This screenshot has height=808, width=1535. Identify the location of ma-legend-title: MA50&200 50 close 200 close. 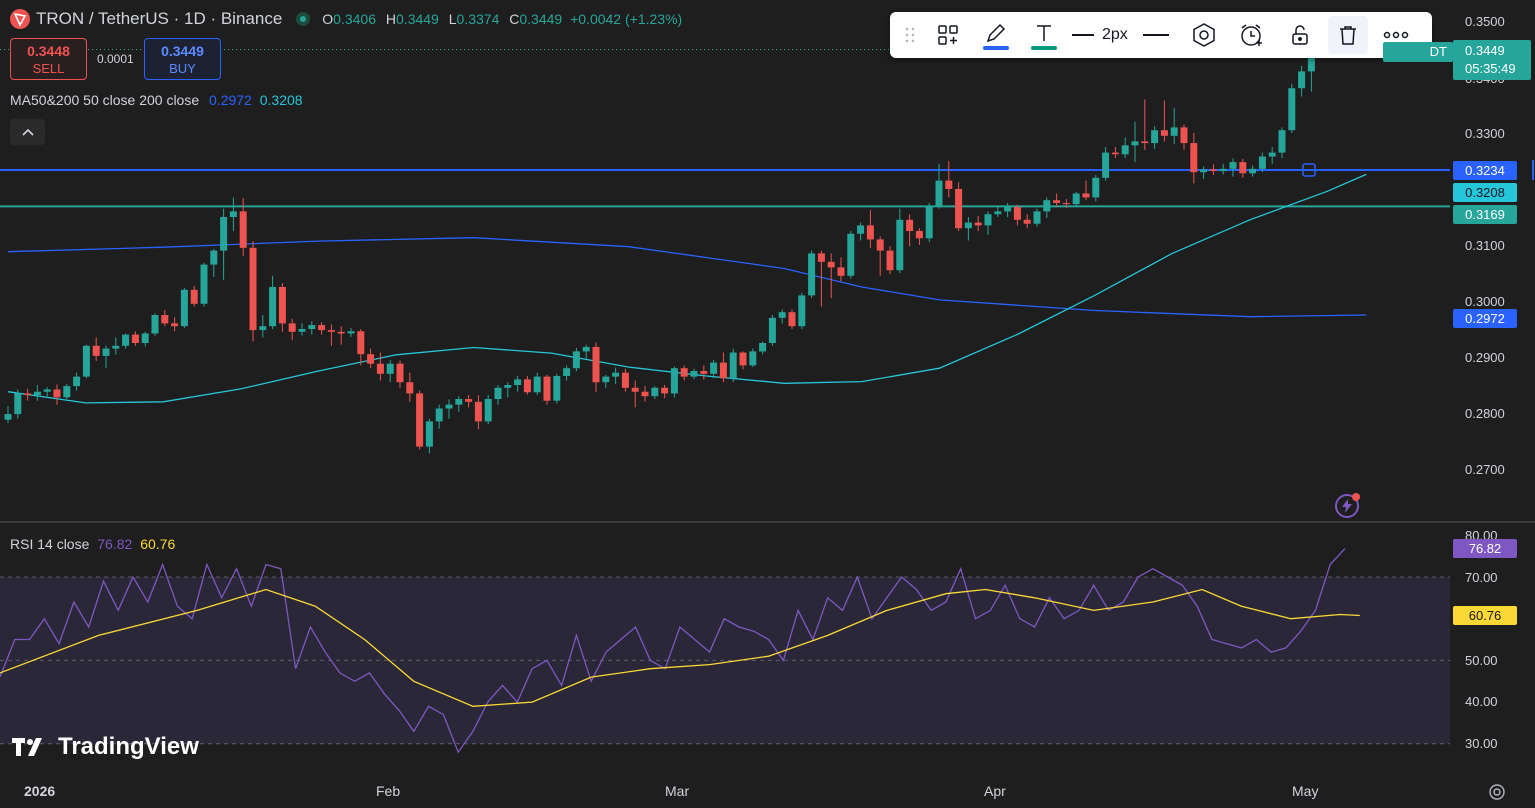
(105, 100).